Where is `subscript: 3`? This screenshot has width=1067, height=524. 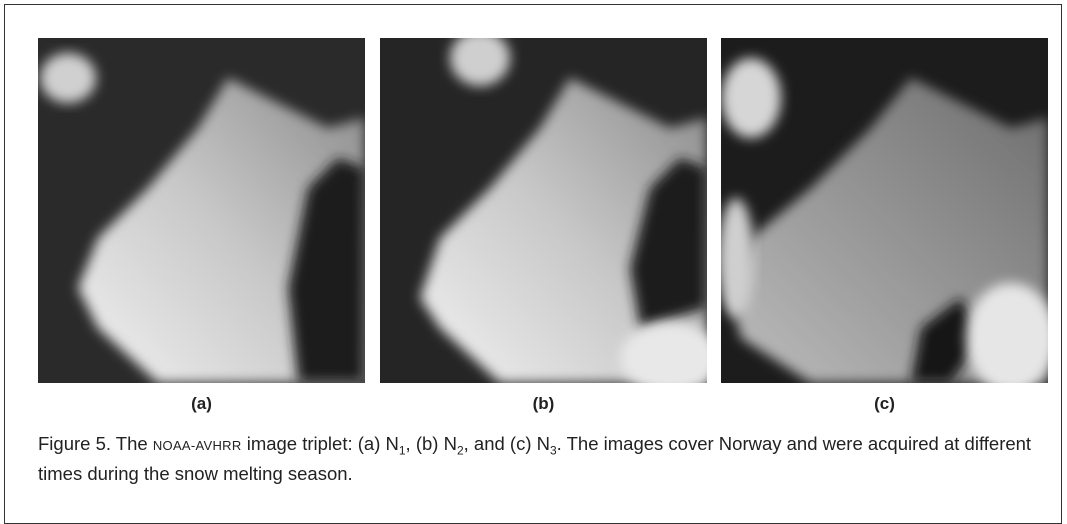 subscript: 3 is located at coordinates (553, 450).